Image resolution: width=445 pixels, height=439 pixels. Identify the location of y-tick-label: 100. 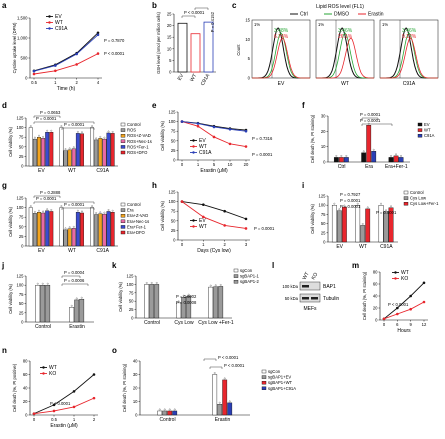
(131, 284).